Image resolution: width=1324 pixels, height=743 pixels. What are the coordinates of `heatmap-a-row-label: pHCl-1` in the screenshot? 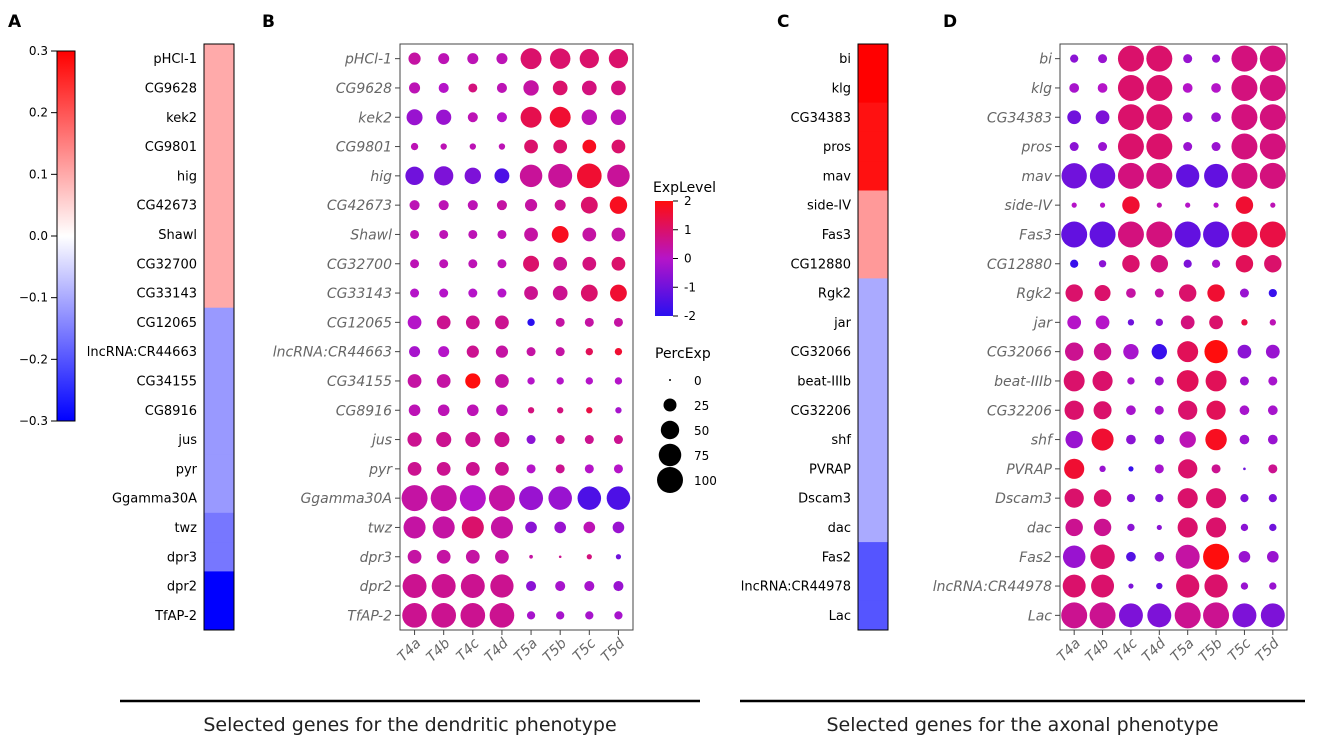 It's located at (175, 59).